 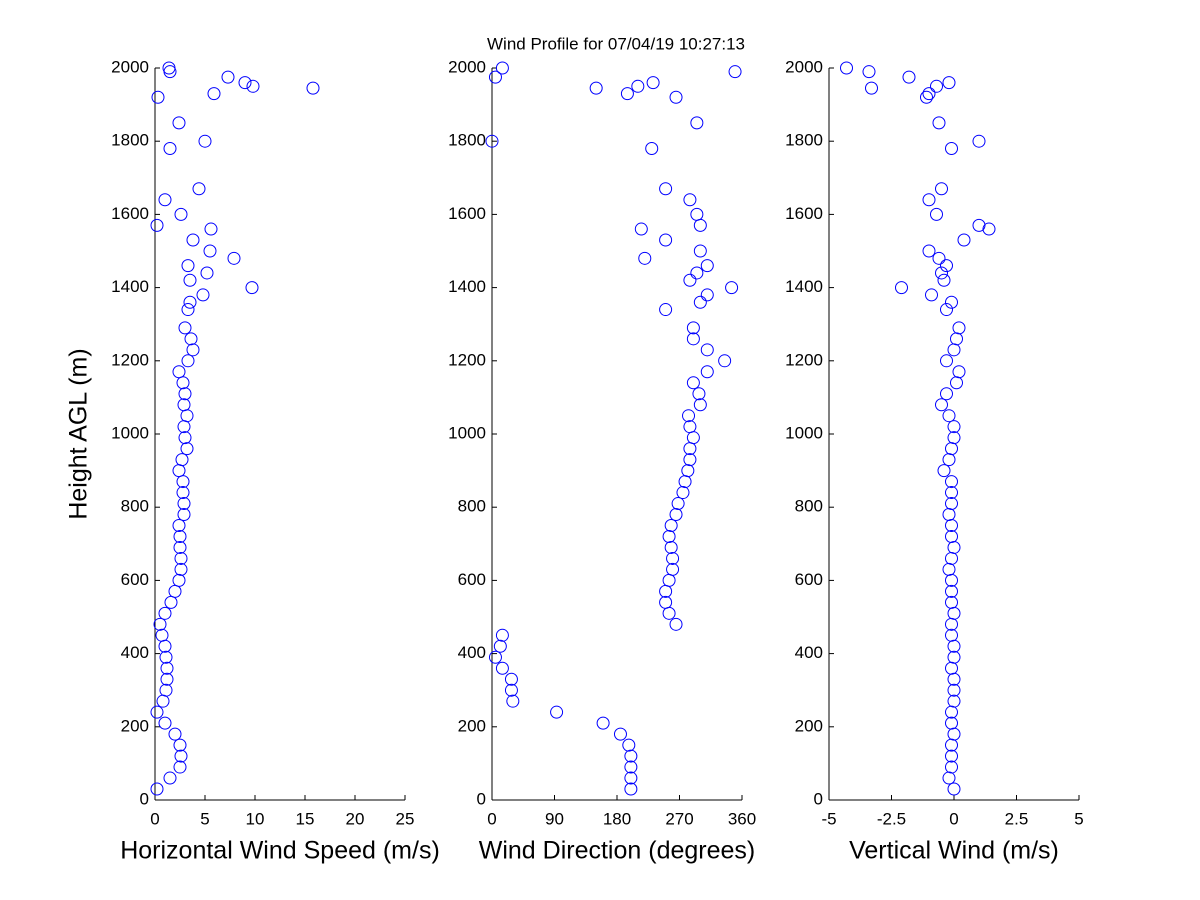 What do you see at coordinates (1078, 818) in the screenshot?
I see `x-tick-label: 5` at bounding box center [1078, 818].